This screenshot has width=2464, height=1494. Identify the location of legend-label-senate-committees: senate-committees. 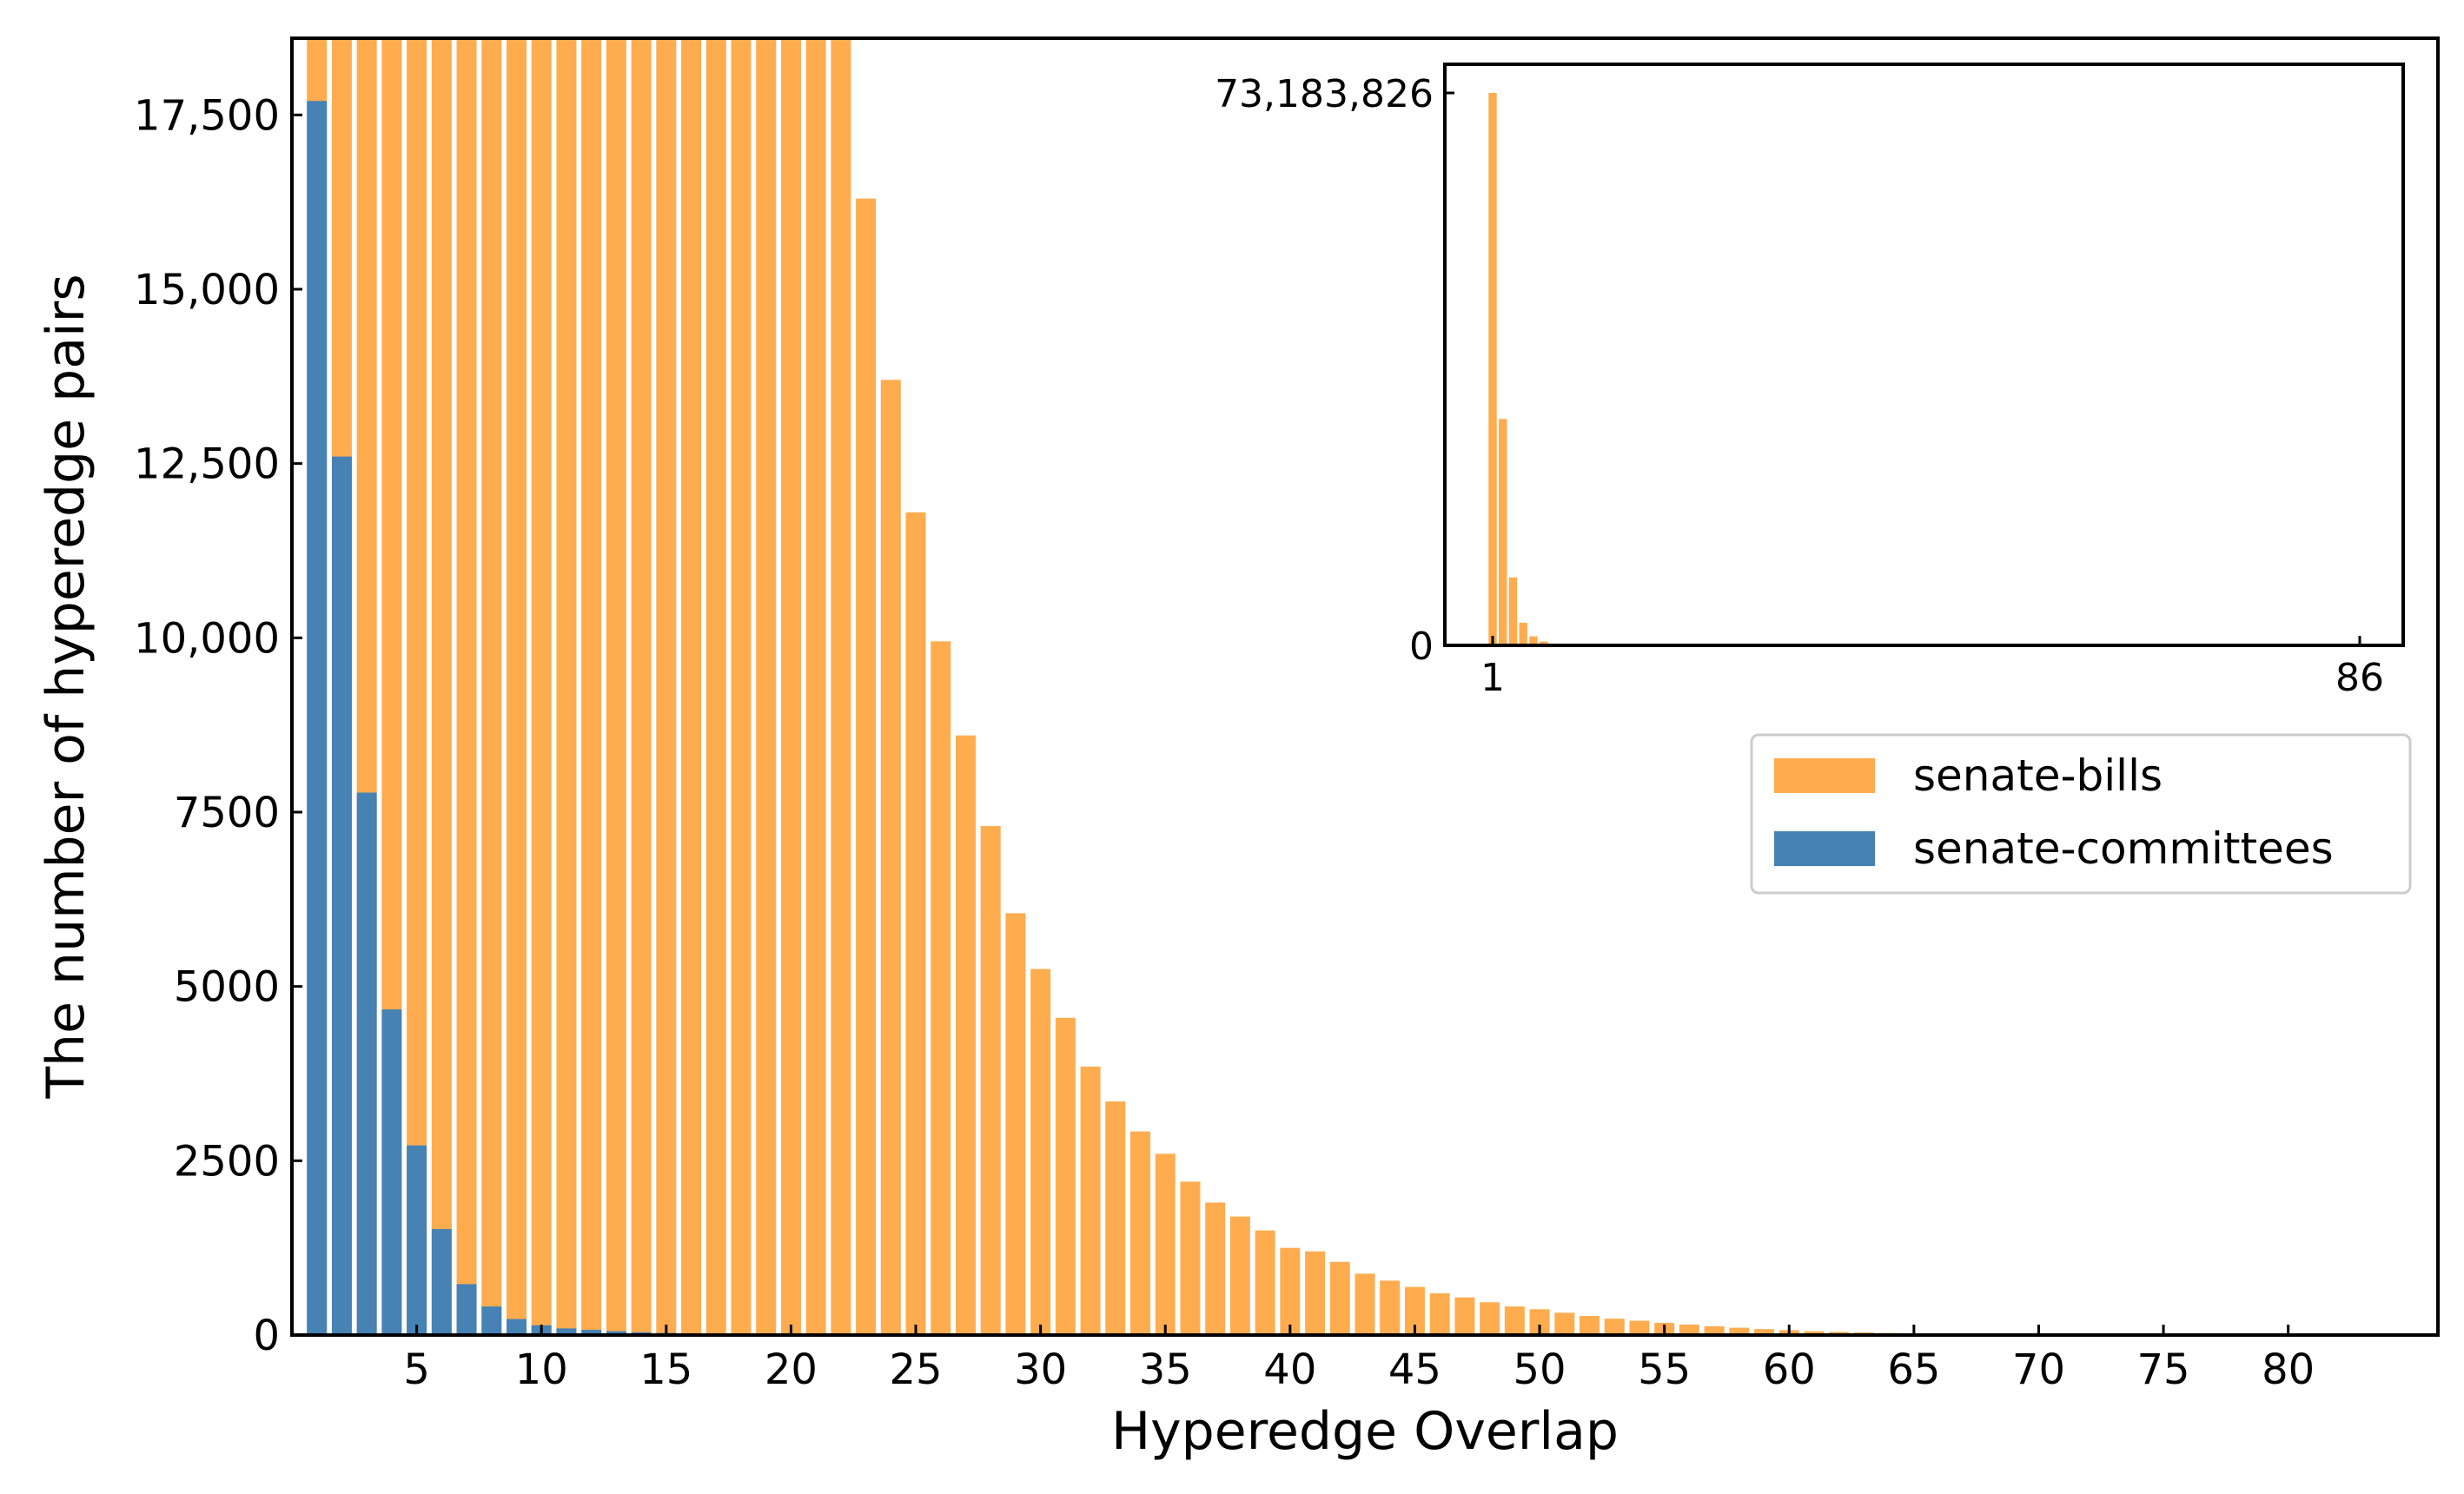
(2123, 849).